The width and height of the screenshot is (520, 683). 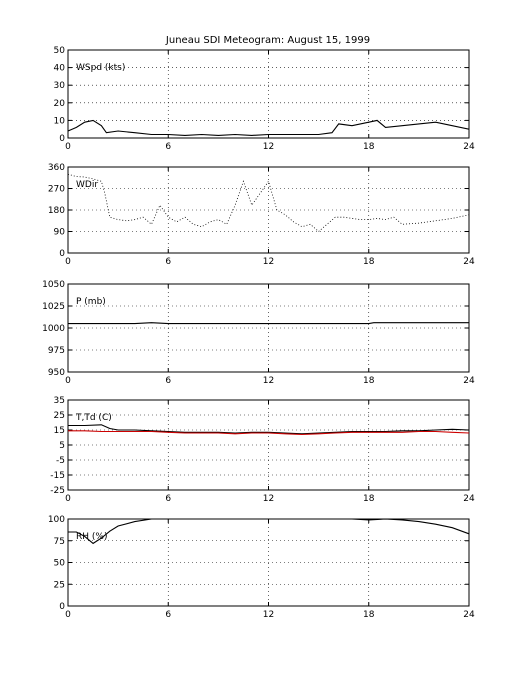 What do you see at coordinates (57, 491) in the screenshot?
I see `y-tick-label: -25` at bounding box center [57, 491].